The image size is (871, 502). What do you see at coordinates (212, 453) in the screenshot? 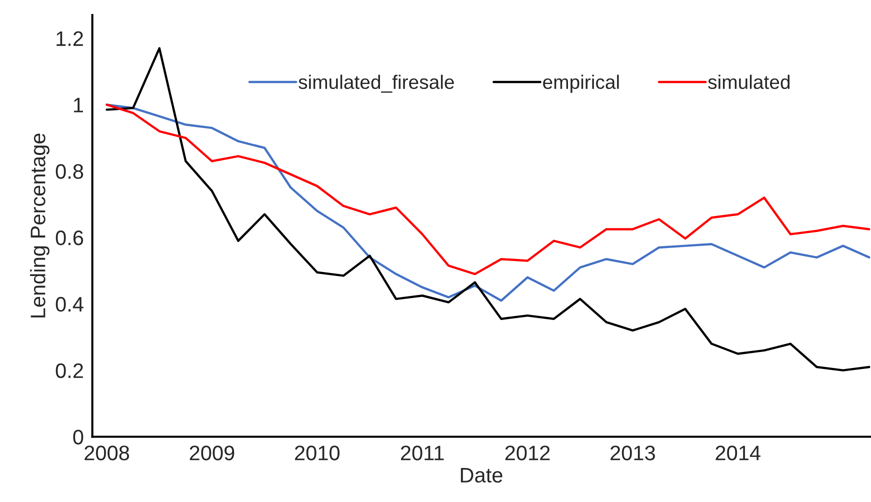
I see `x-tick-label: 2009` at bounding box center [212, 453].